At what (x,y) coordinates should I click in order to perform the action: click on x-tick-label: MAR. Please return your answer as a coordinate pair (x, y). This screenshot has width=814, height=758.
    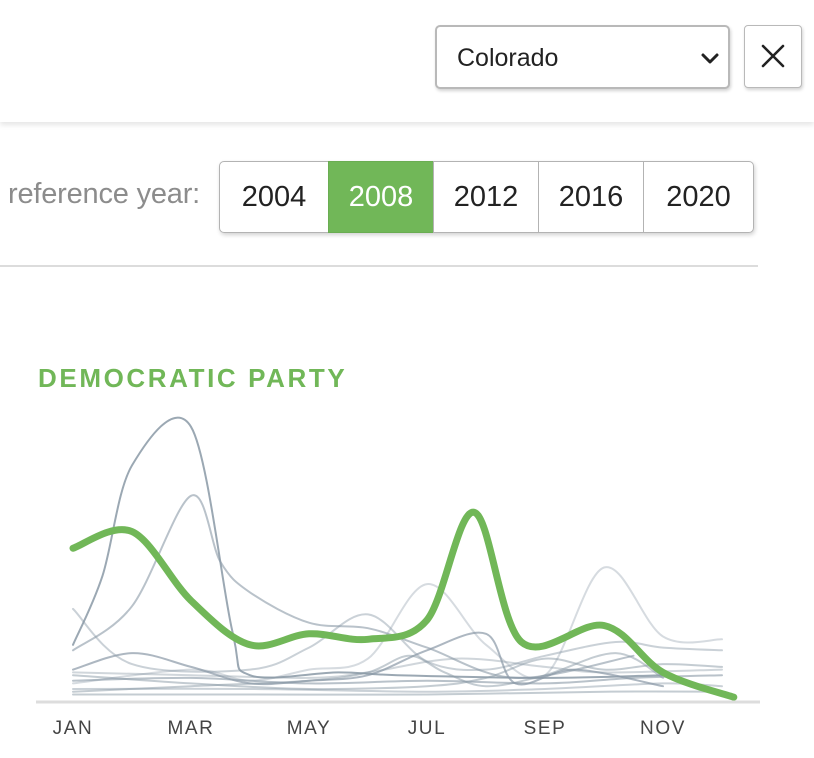
    Looking at the image, I should click on (190, 728).